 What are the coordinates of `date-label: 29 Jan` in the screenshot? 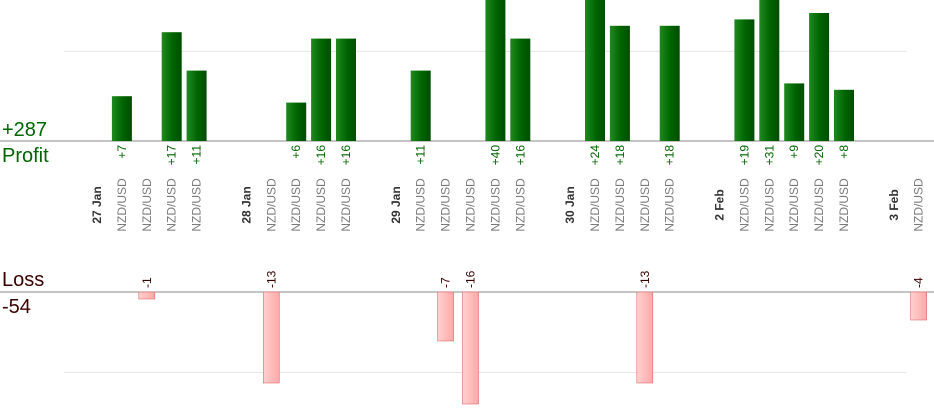 It's located at (396, 204).